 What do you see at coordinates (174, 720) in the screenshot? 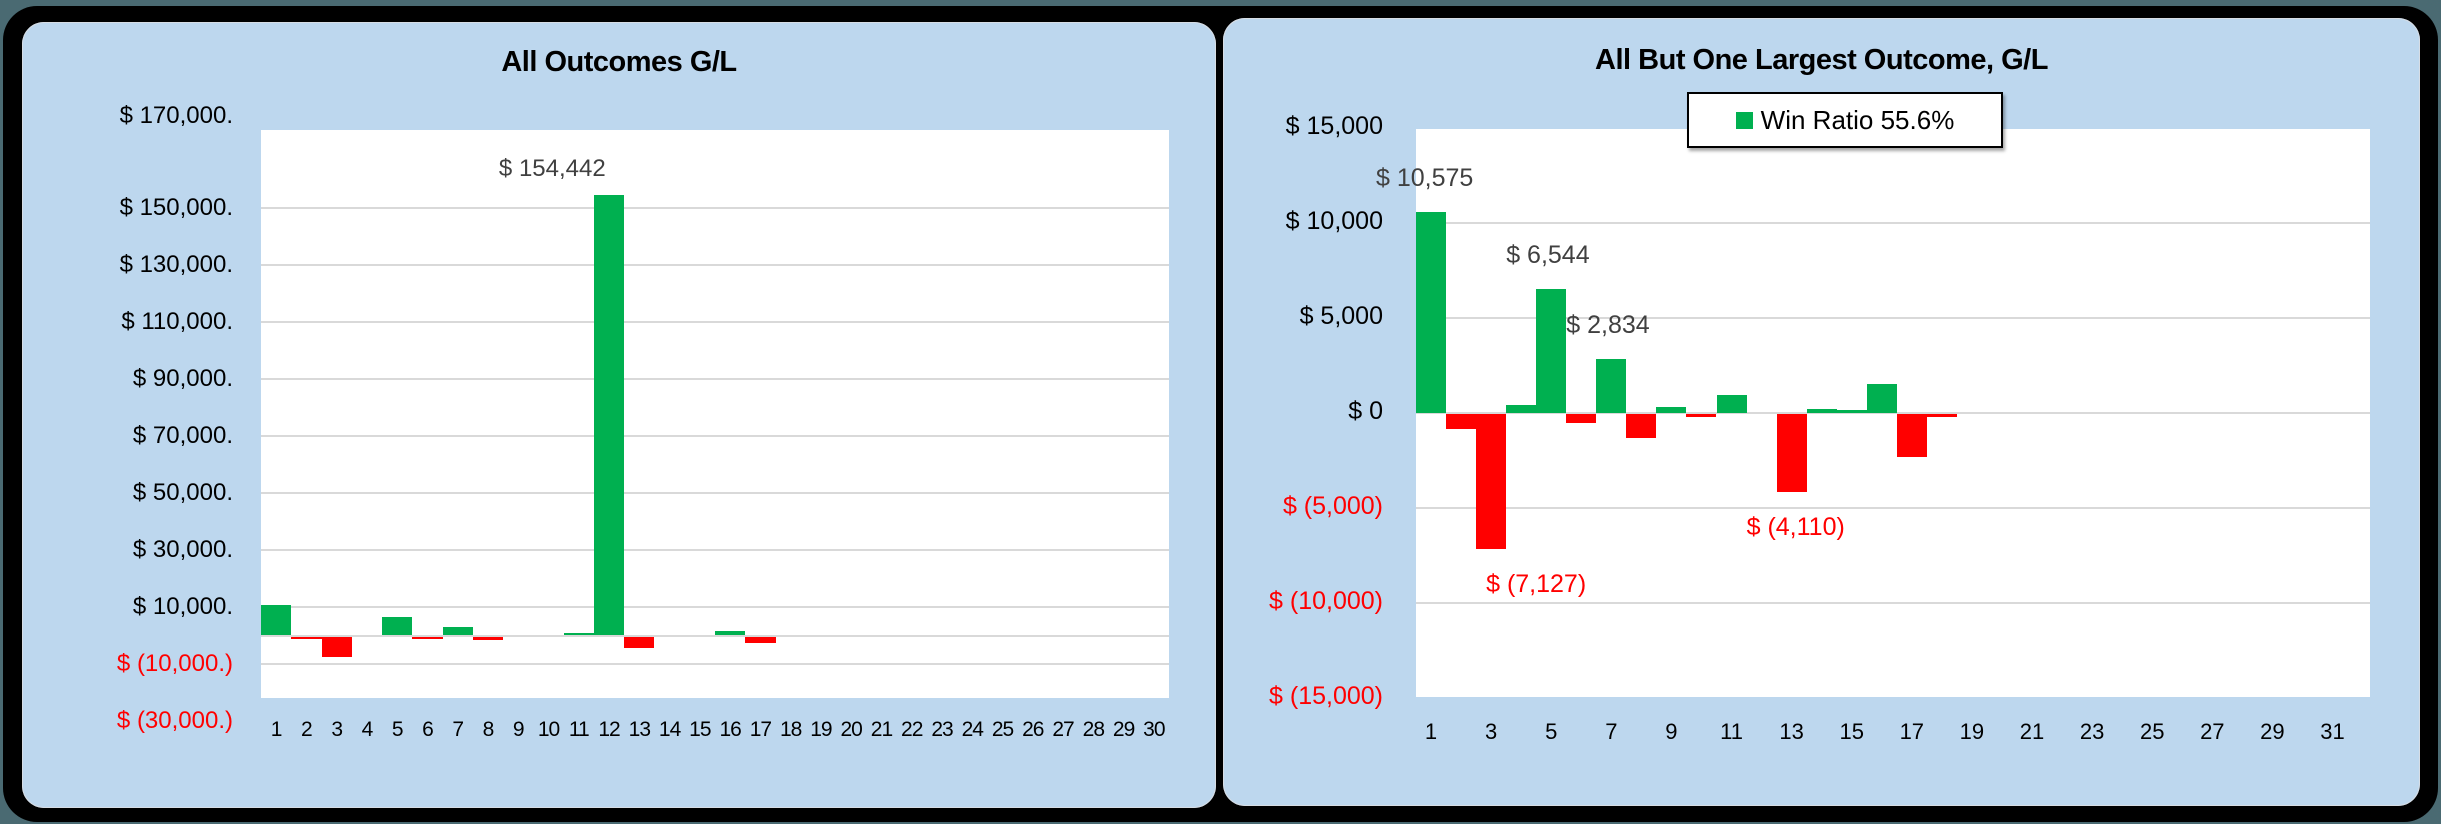
I see `y-tick-label: $ (30,000.)` at bounding box center [174, 720].